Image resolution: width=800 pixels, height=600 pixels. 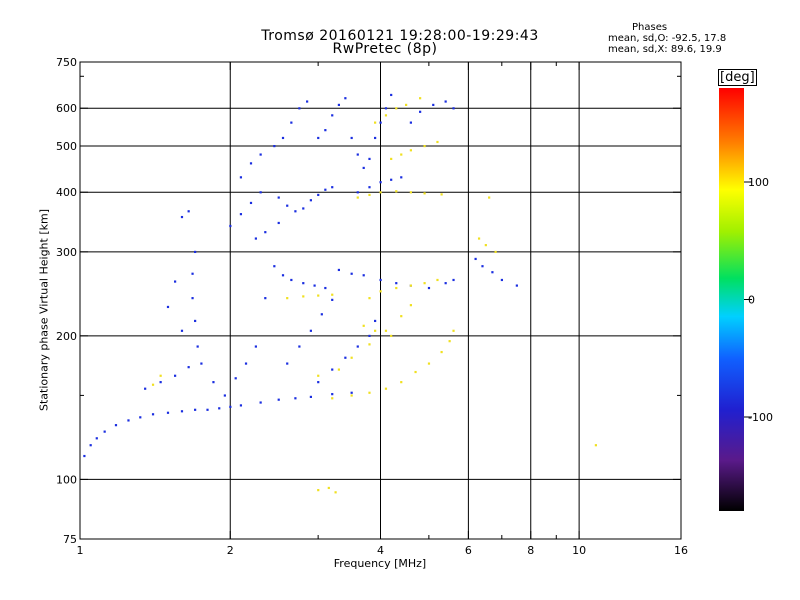 I want to click on y-tick-label: 75, so click(x=70, y=539).